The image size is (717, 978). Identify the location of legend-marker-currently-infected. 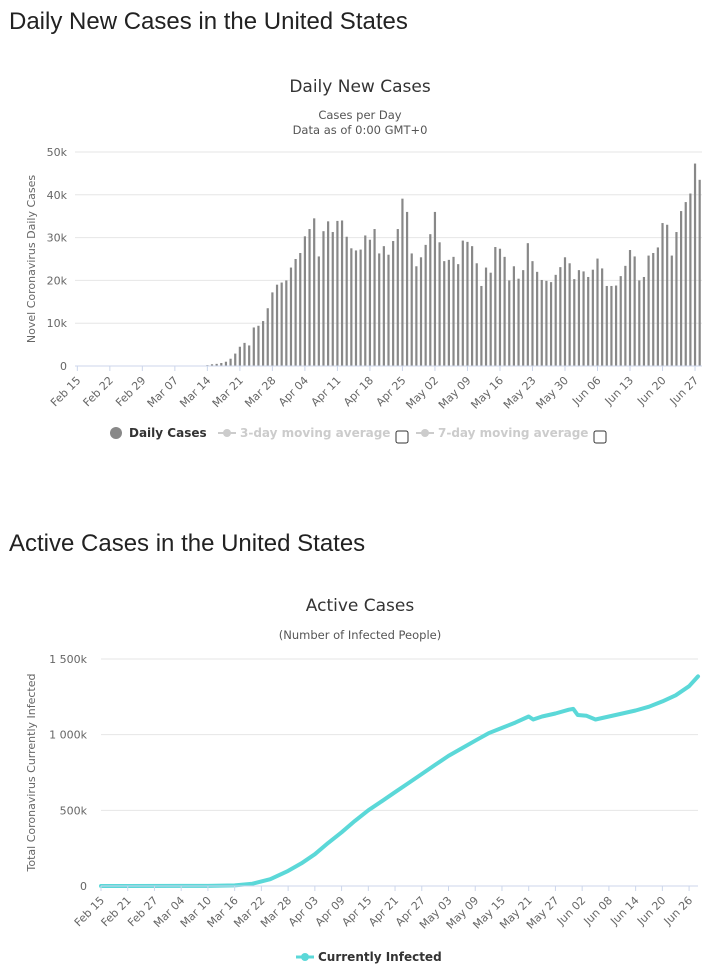
(305, 957).